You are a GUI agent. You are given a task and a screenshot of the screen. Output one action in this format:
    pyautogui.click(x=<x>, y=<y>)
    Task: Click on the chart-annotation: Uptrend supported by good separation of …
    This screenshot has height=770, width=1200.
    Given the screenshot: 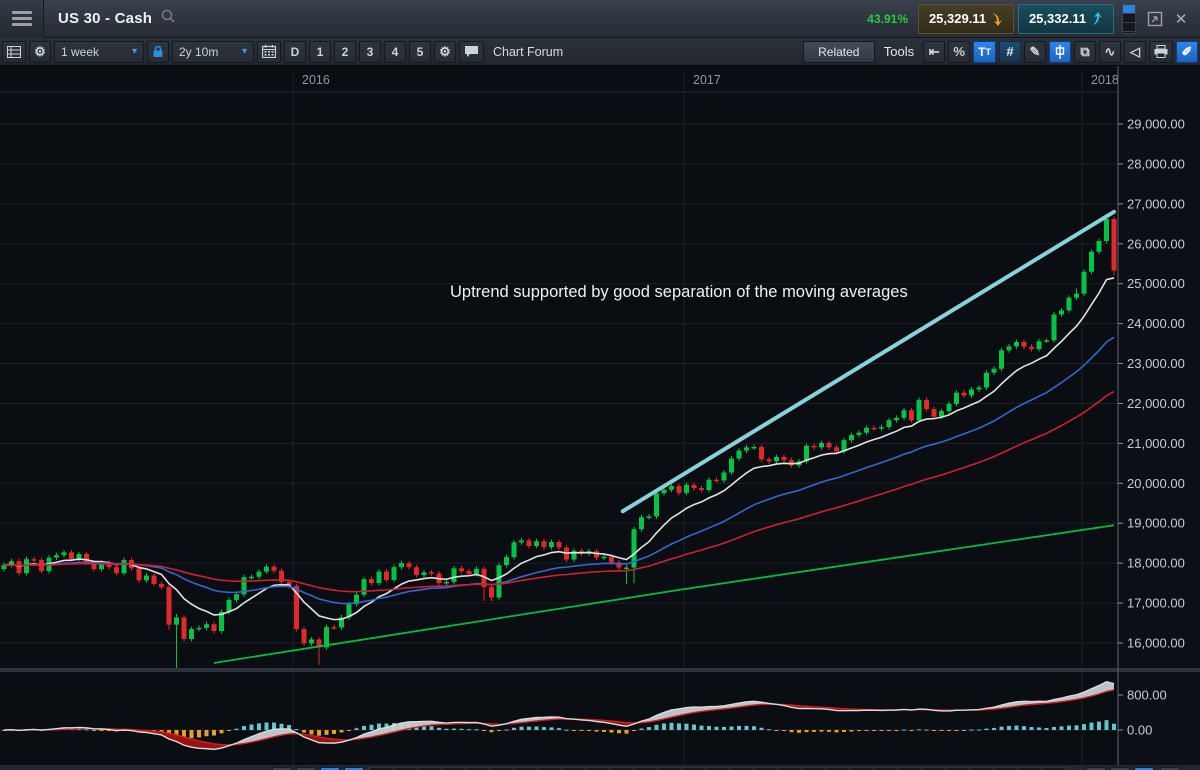 What is the action you would take?
    pyautogui.click(x=679, y=292)
    